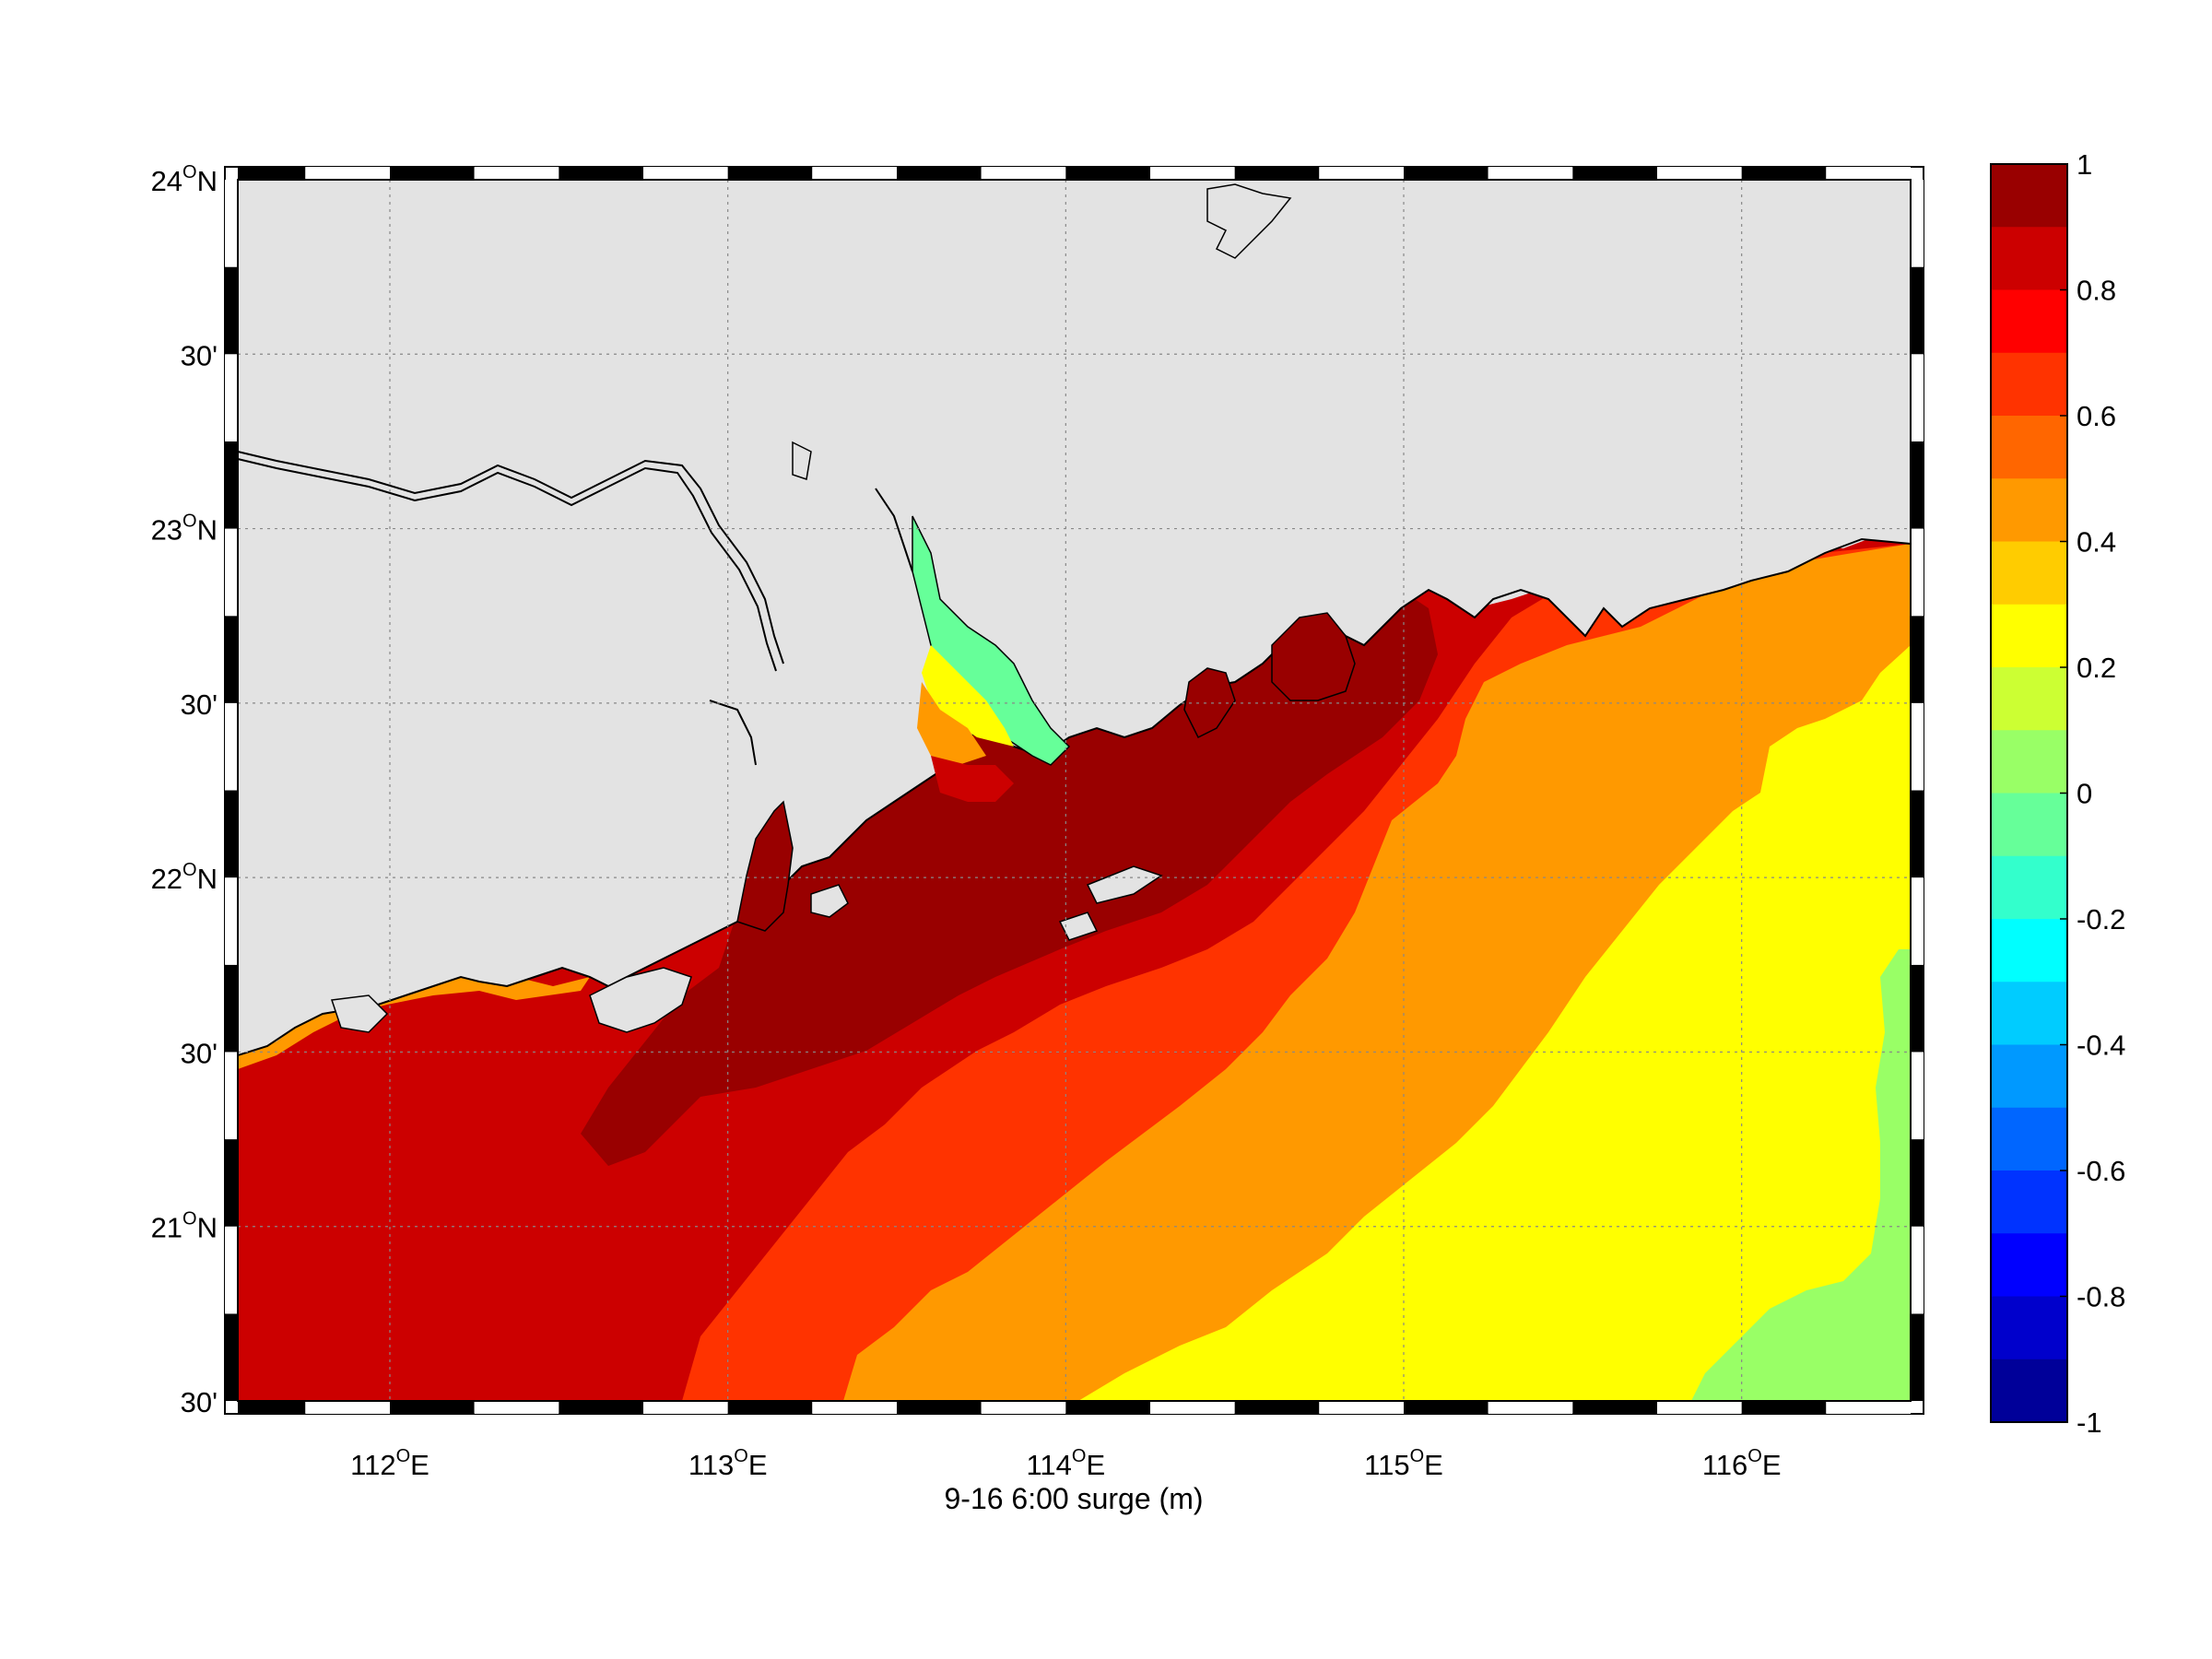 This screenshot has height=1659, width=2212. What do you see at coordinates (2101, 1046) in the screenshot?
I see `colorbar-label-7: -0.4` at bounding box center [2101, 1046].